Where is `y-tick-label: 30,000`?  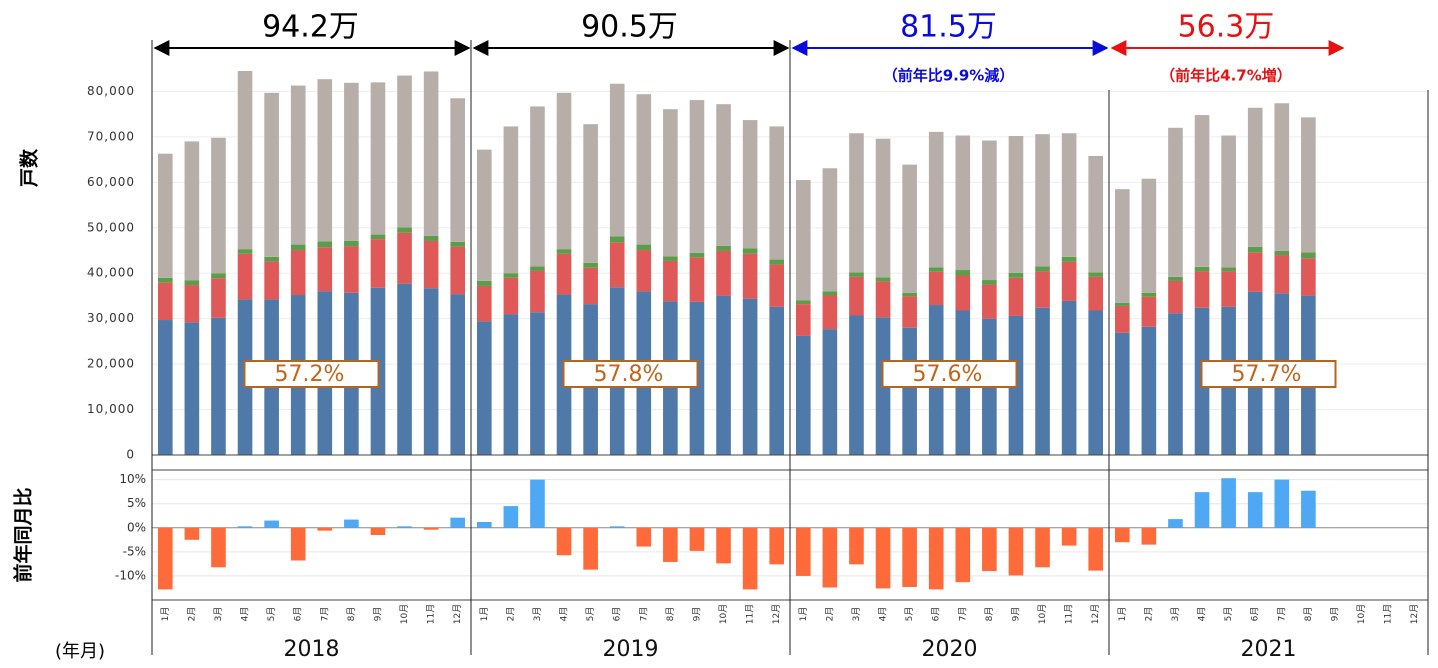
y-tick-label: 30,000 is located at coordinates (111, 318).